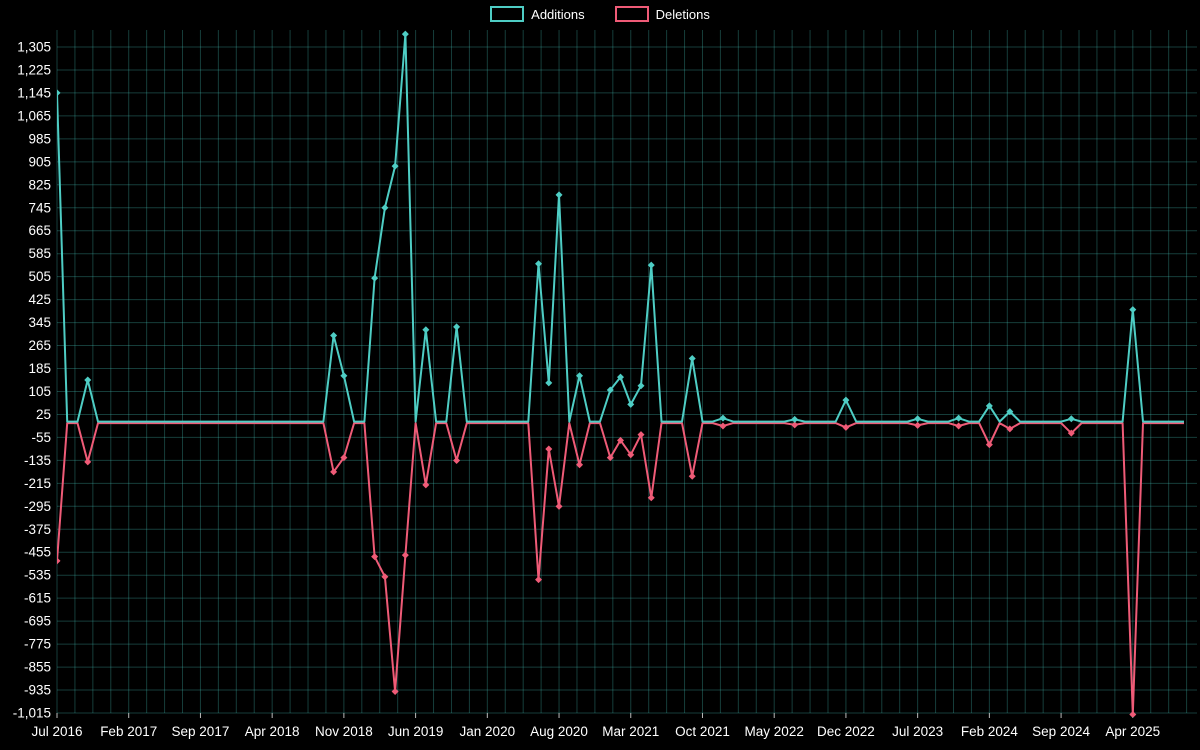  I want to click on y-tick-label: 1,305, so click(34, 47).